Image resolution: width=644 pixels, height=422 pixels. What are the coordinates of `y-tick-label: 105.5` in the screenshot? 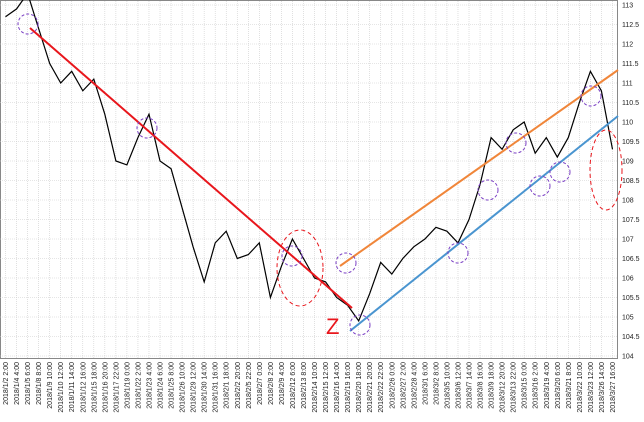 It's located at (631, 298).